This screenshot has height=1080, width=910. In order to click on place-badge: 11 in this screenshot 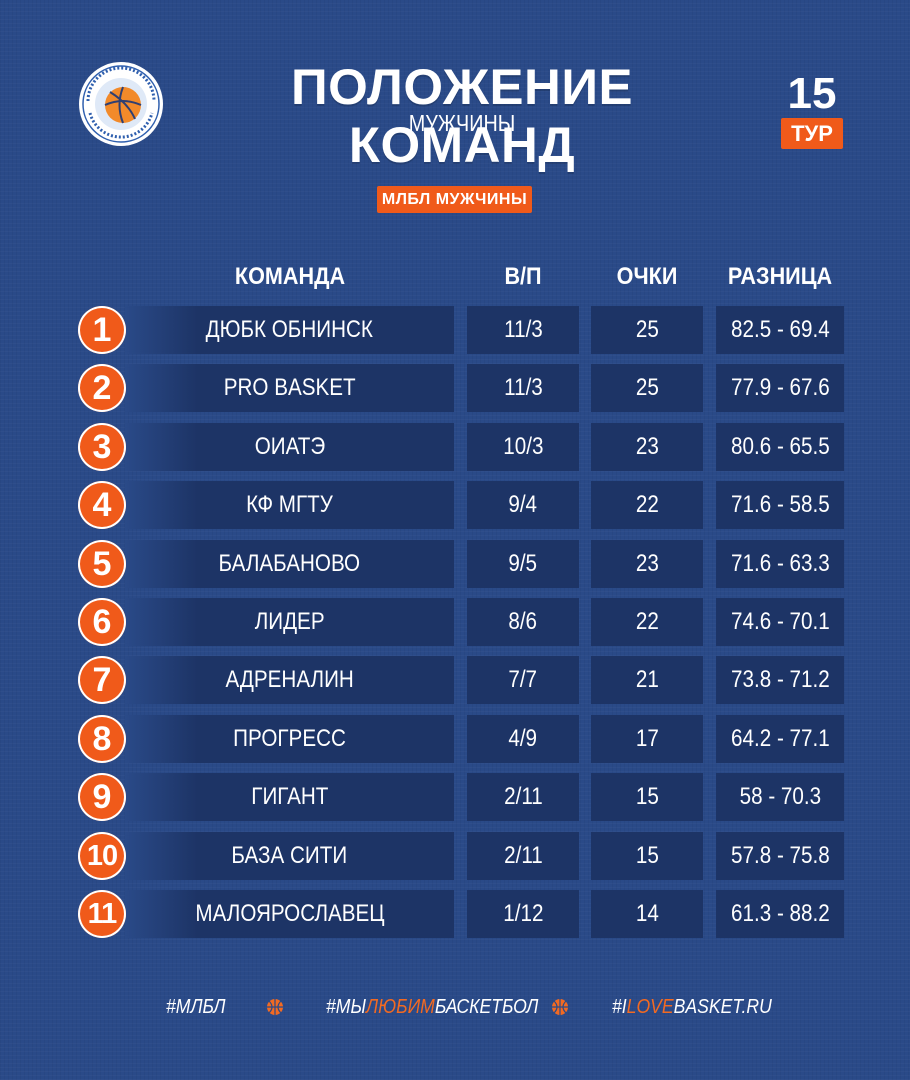, I will do `click(102, 914)`.